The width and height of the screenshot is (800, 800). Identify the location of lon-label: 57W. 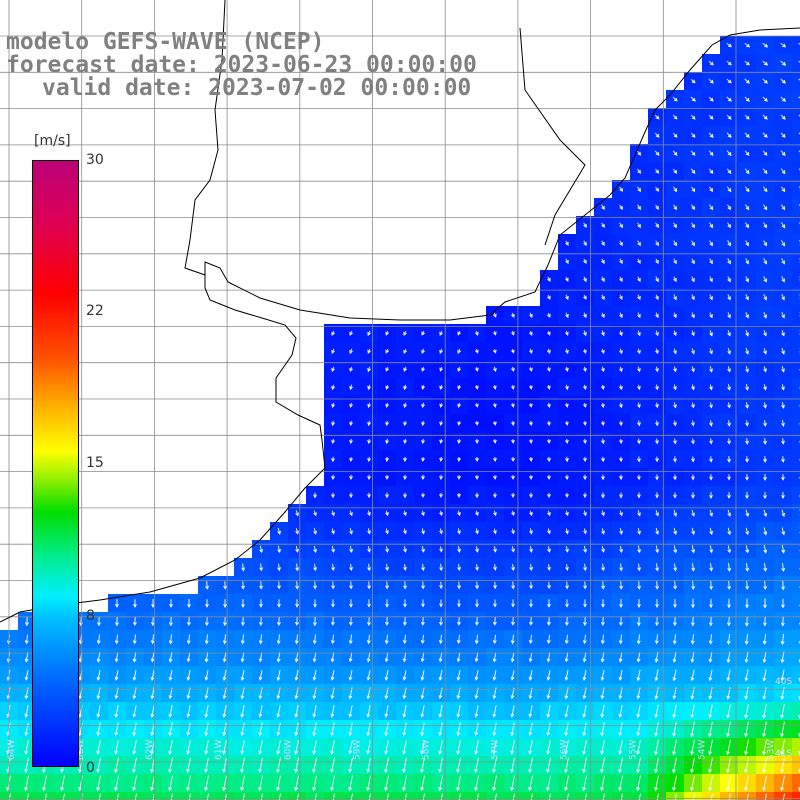
(495, 750).